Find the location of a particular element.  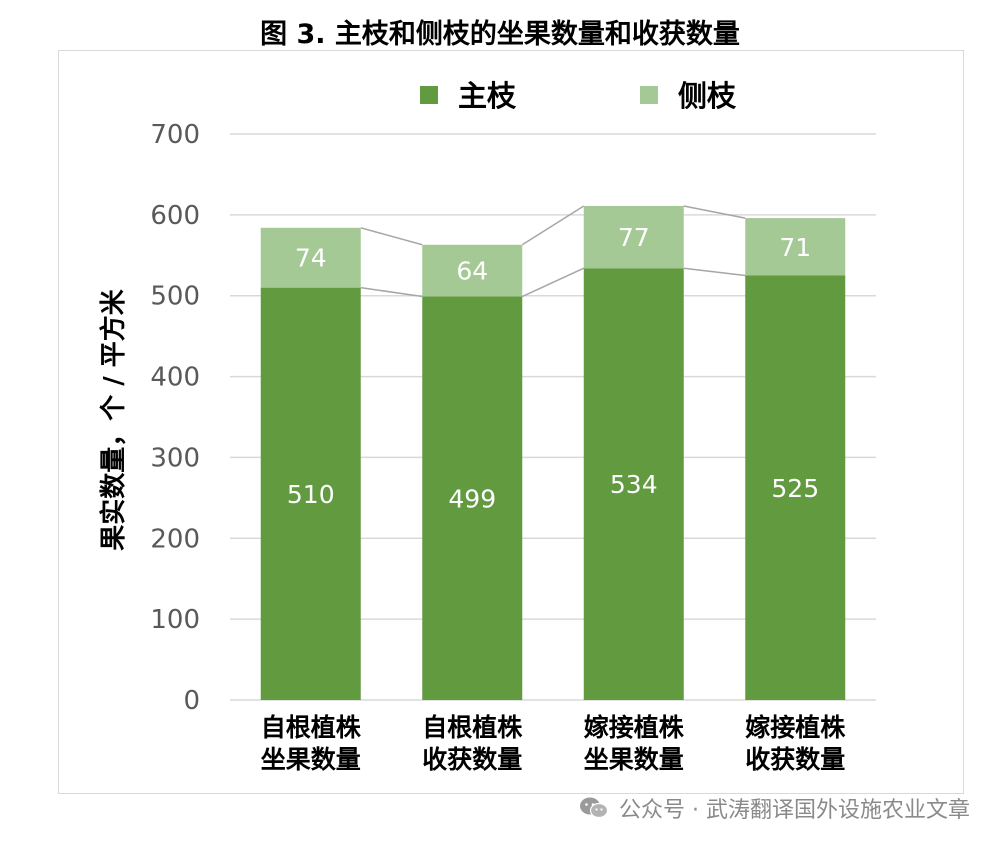

y-axis-tick-labels: 0 100 200 300 400 500 600 700 is located at coordinates (175, 418).